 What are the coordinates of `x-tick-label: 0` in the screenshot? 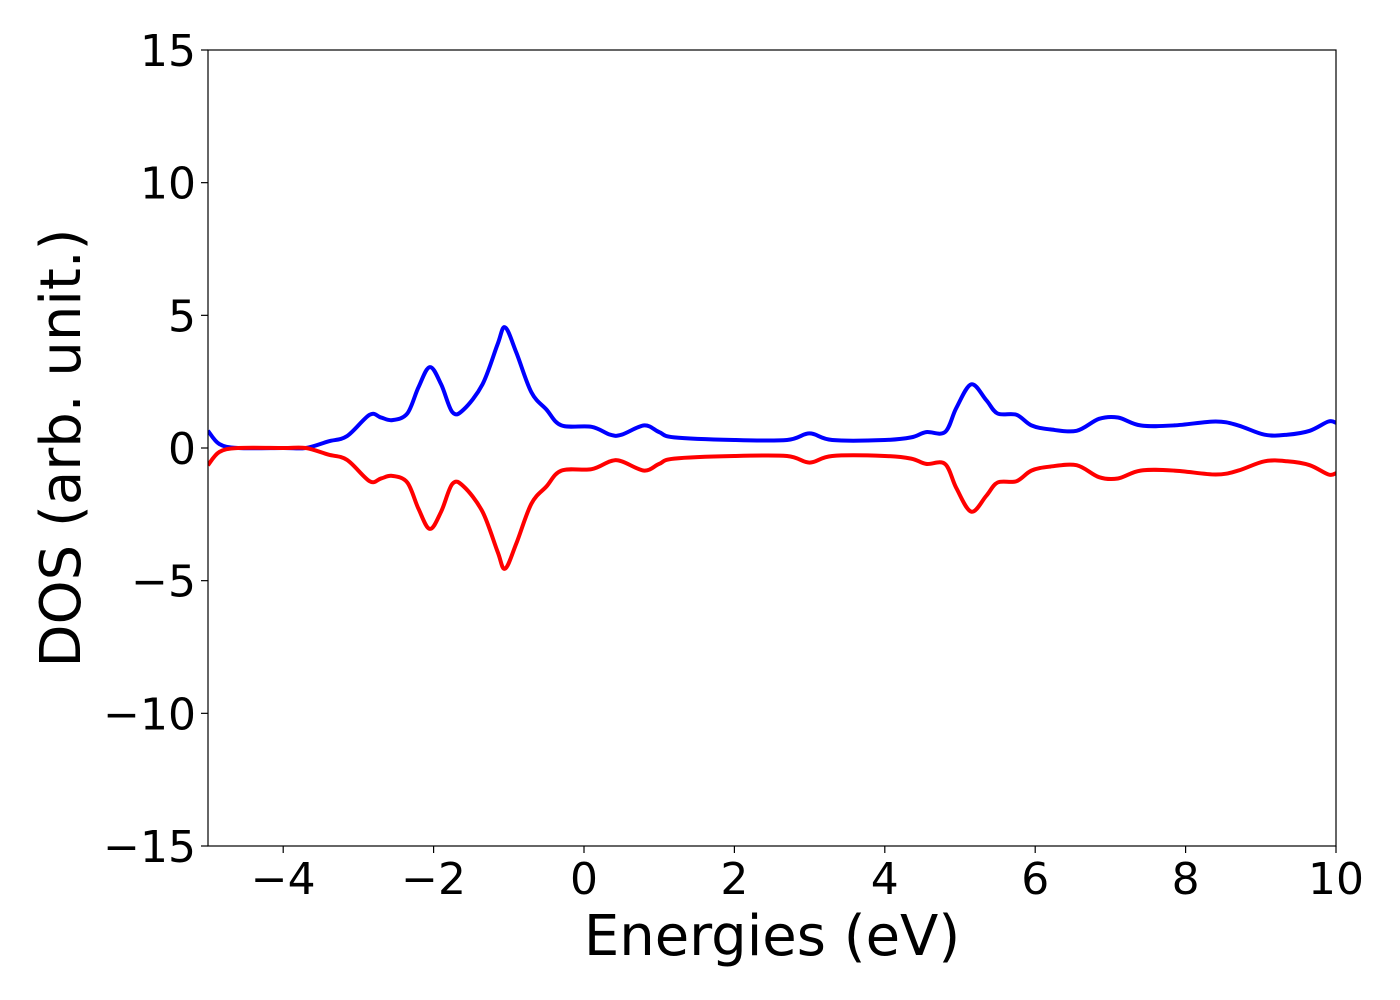 It's located at (584, 879).